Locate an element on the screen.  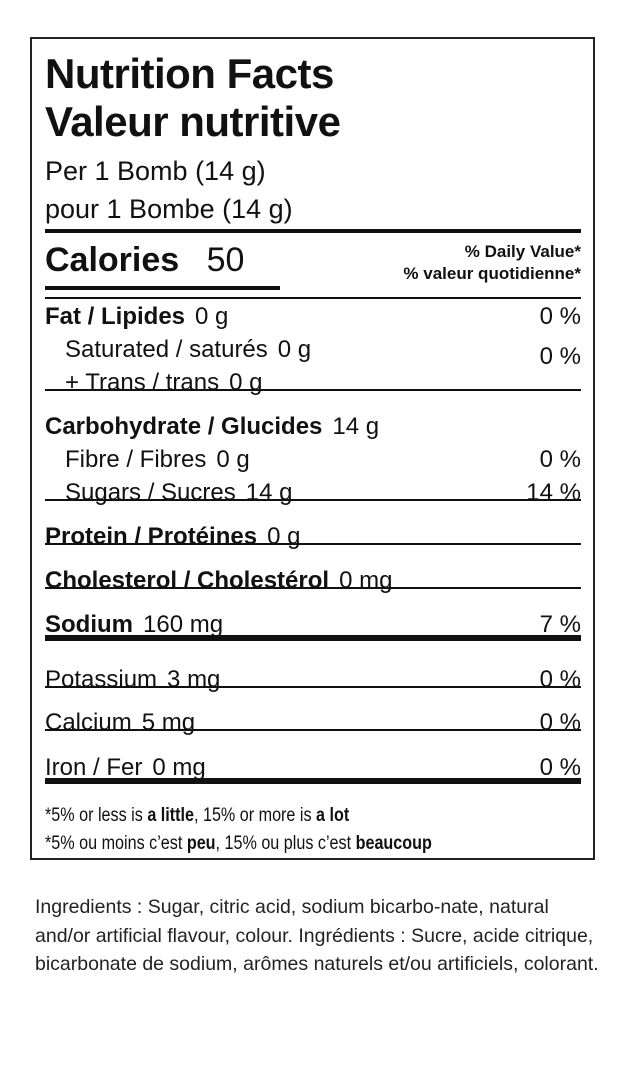
nutrient-row: Iron / Fer 0 mg 0 % is located at coordinates (313, 768).